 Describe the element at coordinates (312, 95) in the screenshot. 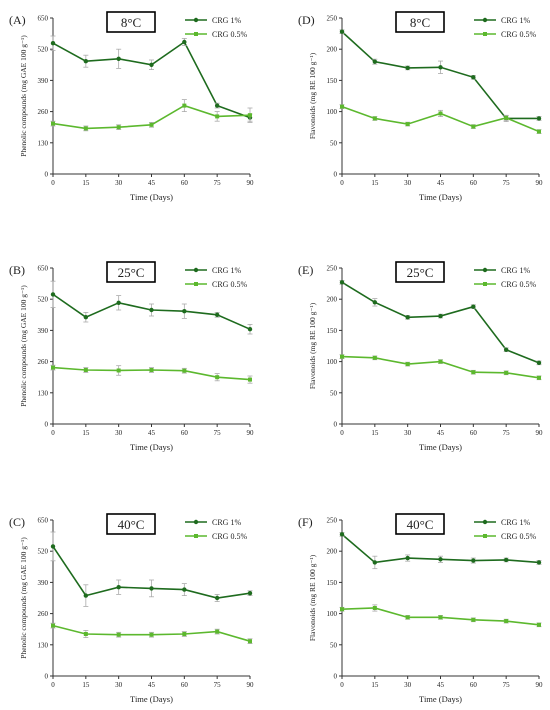

I see `y-axis-label: Flavonoids (mg RE 100 g⁻¹)` at that location.